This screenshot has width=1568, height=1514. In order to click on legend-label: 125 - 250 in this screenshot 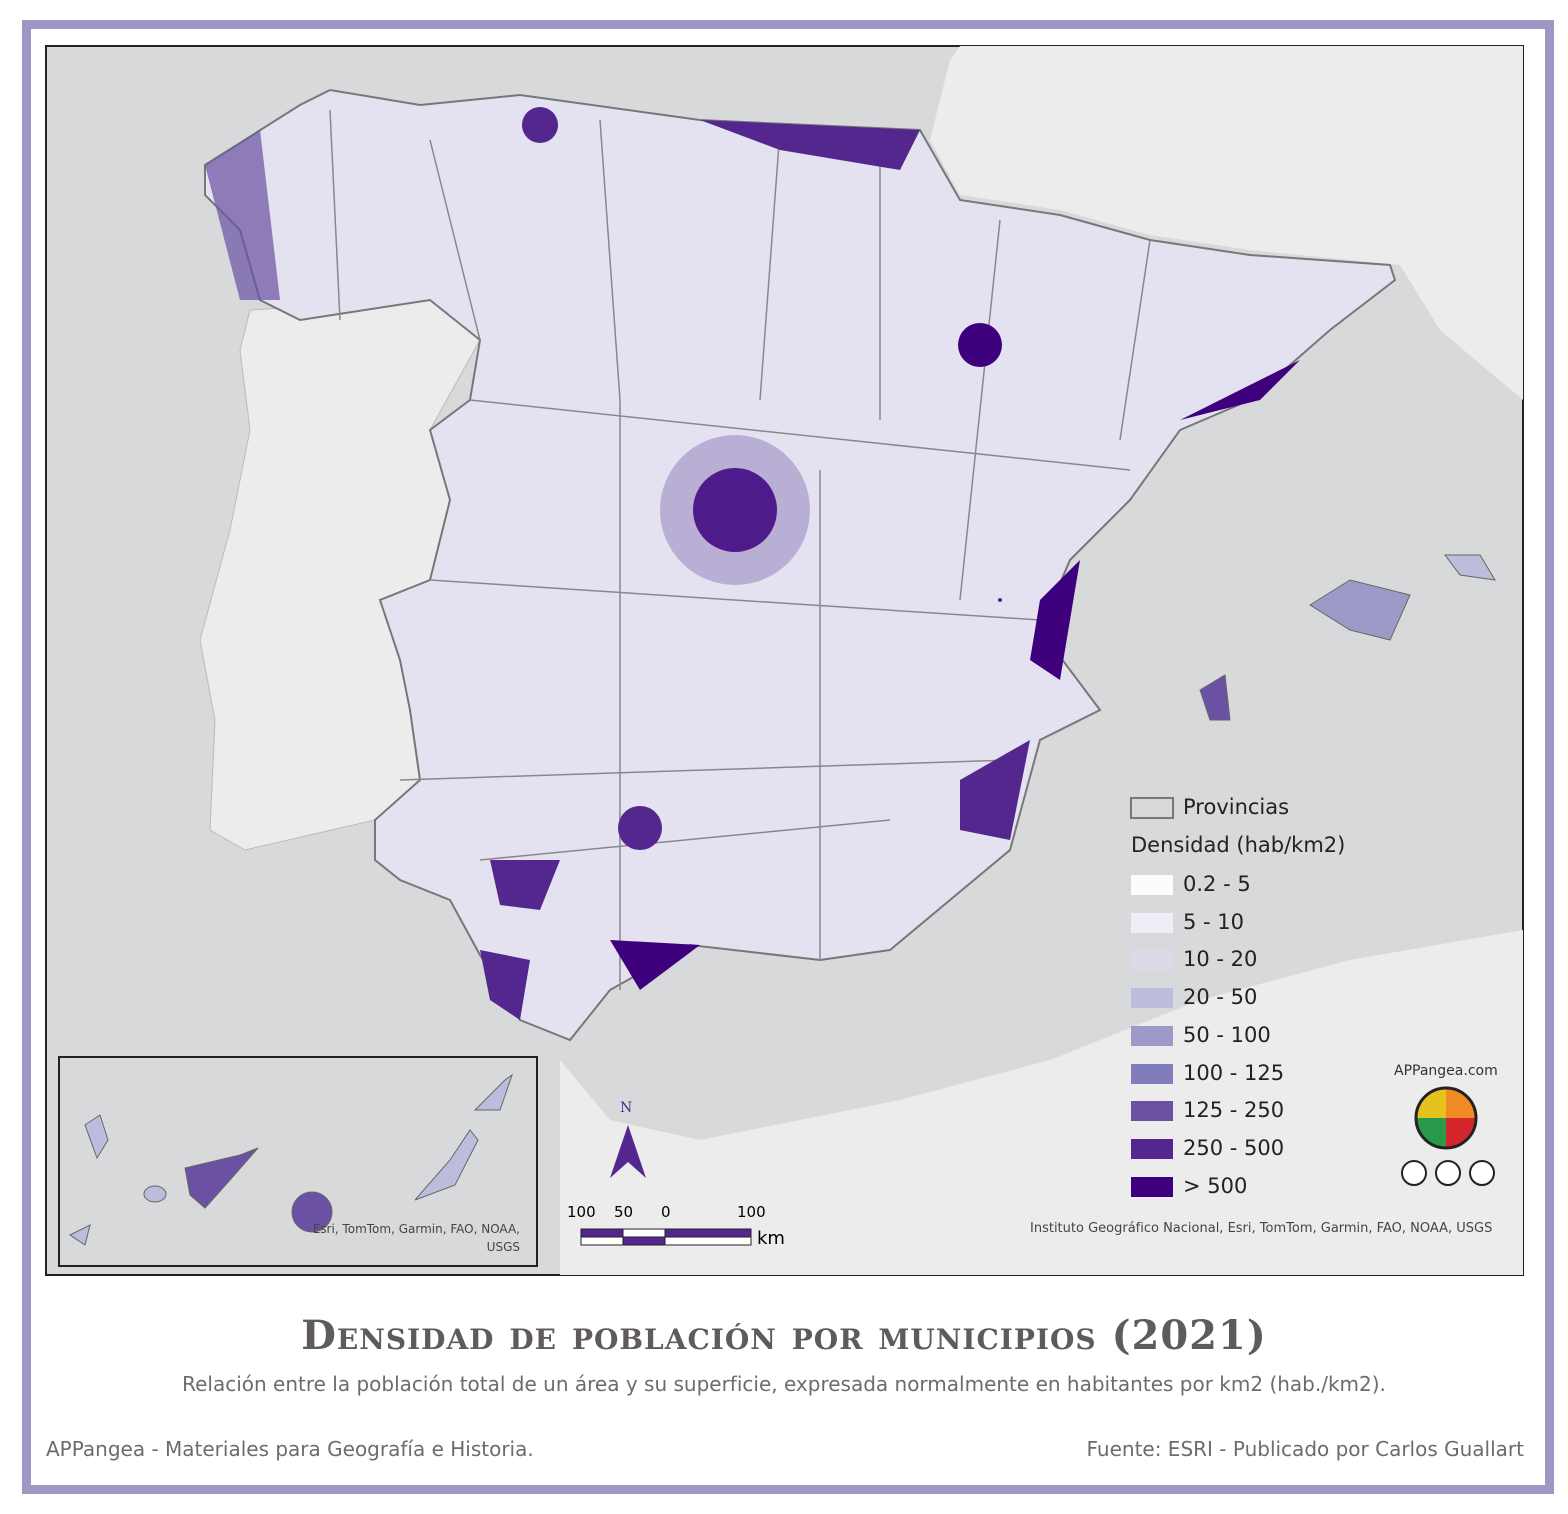, I will do `click(1234, 1110)`.